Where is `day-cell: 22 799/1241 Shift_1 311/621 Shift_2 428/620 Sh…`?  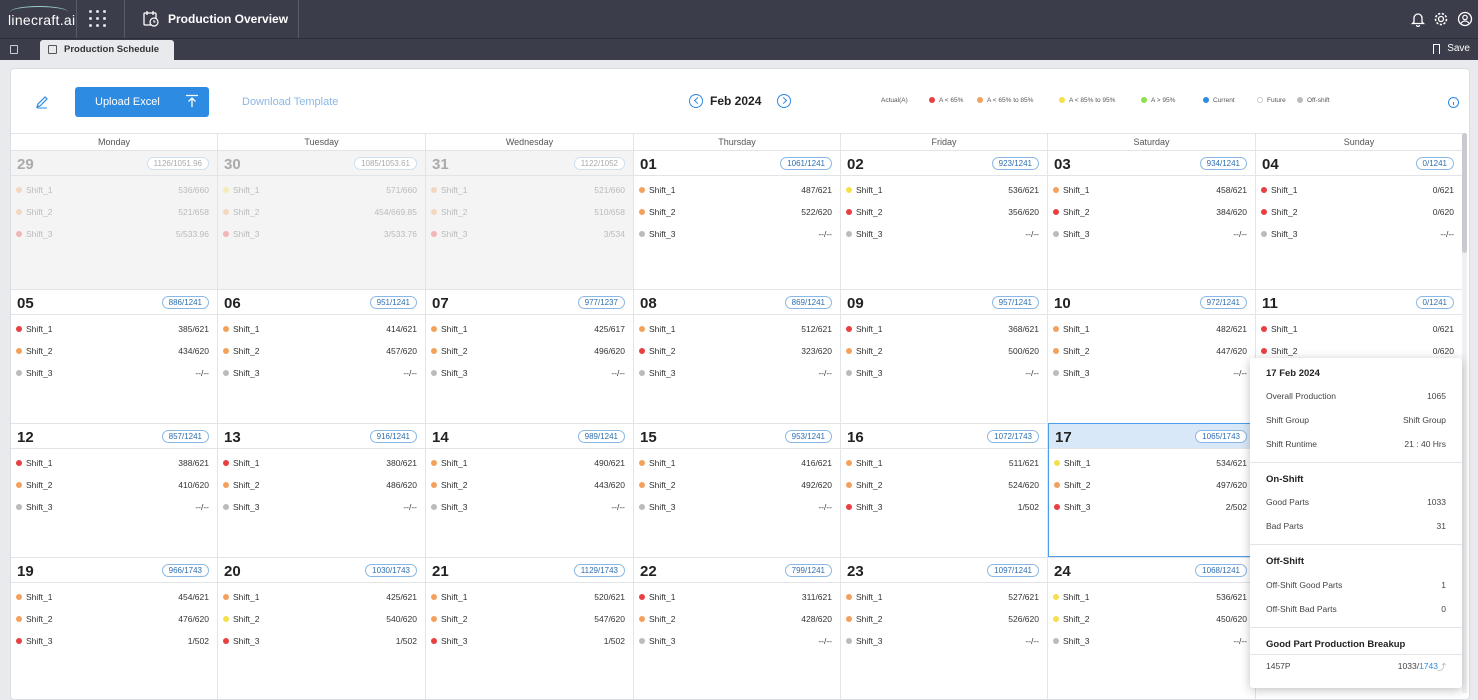 day-cell: 22 799/1241 Shift_1 311/621 Shift_2 428/620 Sh… is located at coordinates (737, 628).